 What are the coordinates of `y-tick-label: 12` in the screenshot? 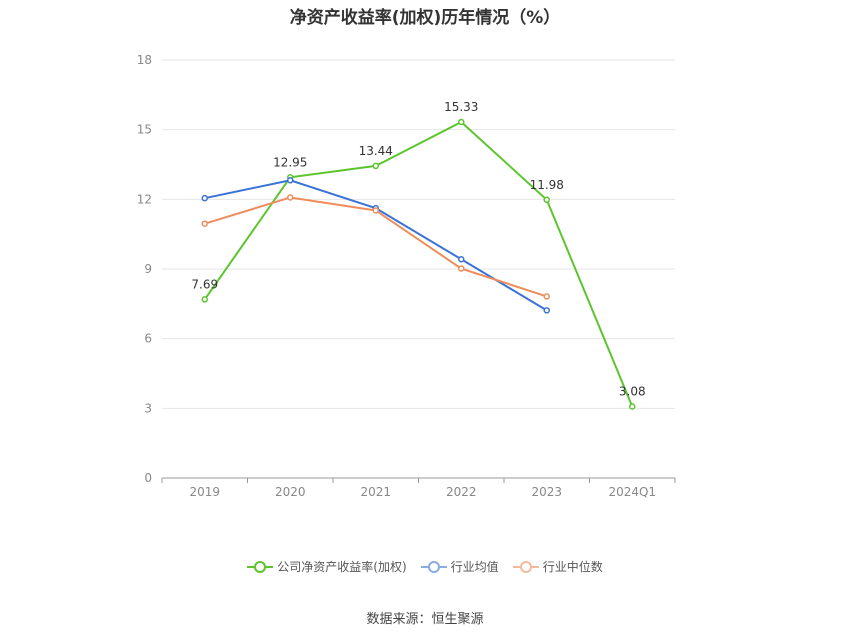 It's located at (144, 199).